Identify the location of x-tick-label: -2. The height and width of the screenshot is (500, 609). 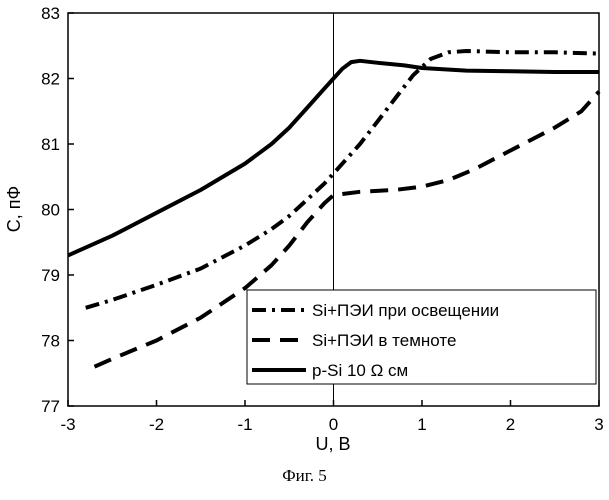
(156, 424).